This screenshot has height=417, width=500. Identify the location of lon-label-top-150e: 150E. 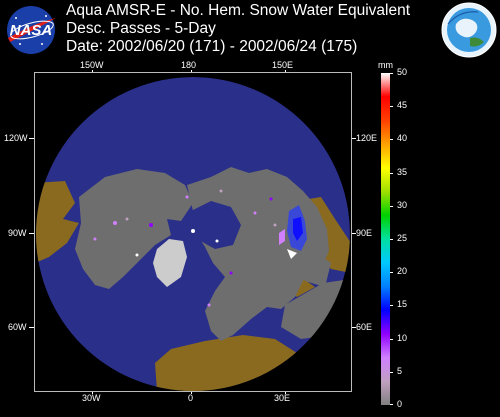
(283, 65).